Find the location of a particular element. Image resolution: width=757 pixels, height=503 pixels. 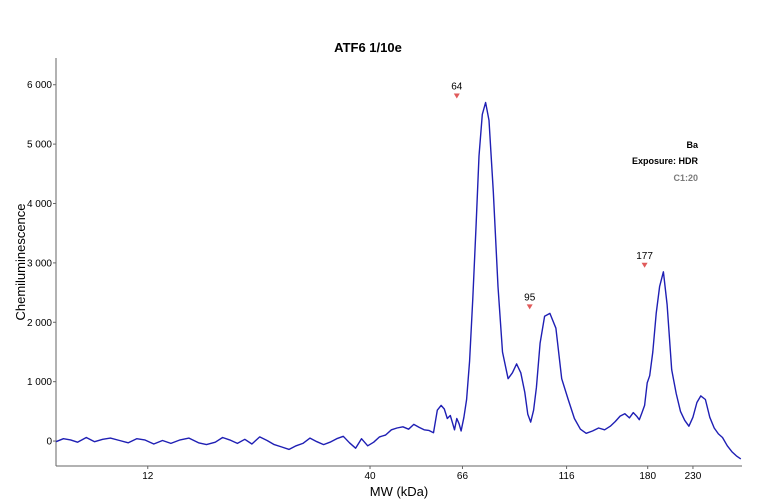

y-tick-label: 0 is located at coordinates (49, 442).